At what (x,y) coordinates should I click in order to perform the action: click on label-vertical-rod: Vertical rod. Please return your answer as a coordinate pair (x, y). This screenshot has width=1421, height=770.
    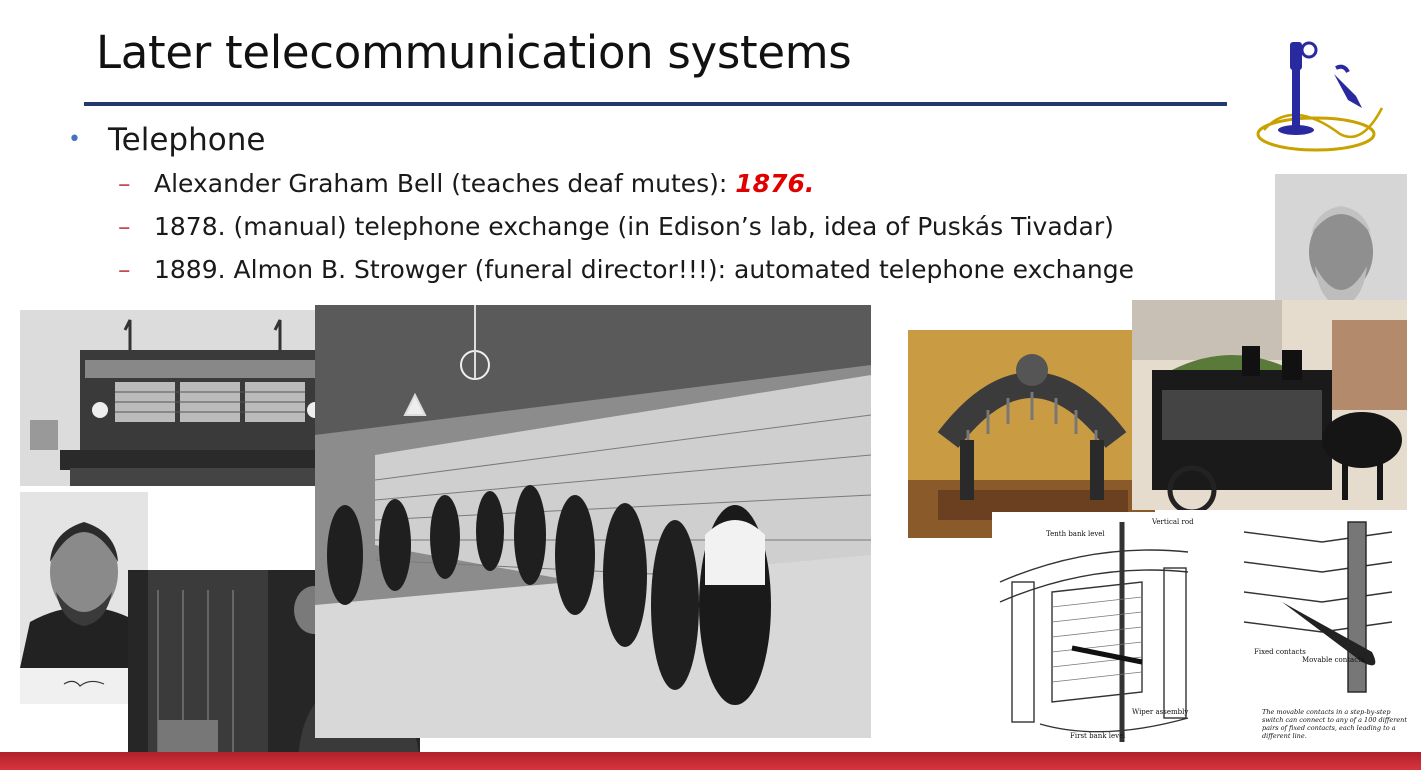
    Looking at the image, I should click on (1172, 522).